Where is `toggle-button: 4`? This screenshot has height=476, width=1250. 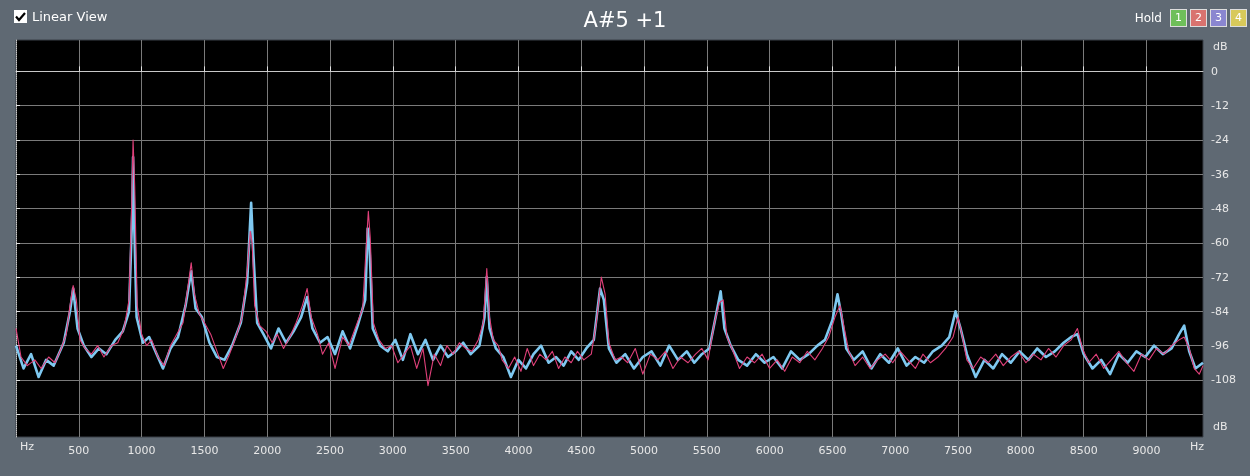 toggle-button: 4 is located at coordinates (1238, 18).